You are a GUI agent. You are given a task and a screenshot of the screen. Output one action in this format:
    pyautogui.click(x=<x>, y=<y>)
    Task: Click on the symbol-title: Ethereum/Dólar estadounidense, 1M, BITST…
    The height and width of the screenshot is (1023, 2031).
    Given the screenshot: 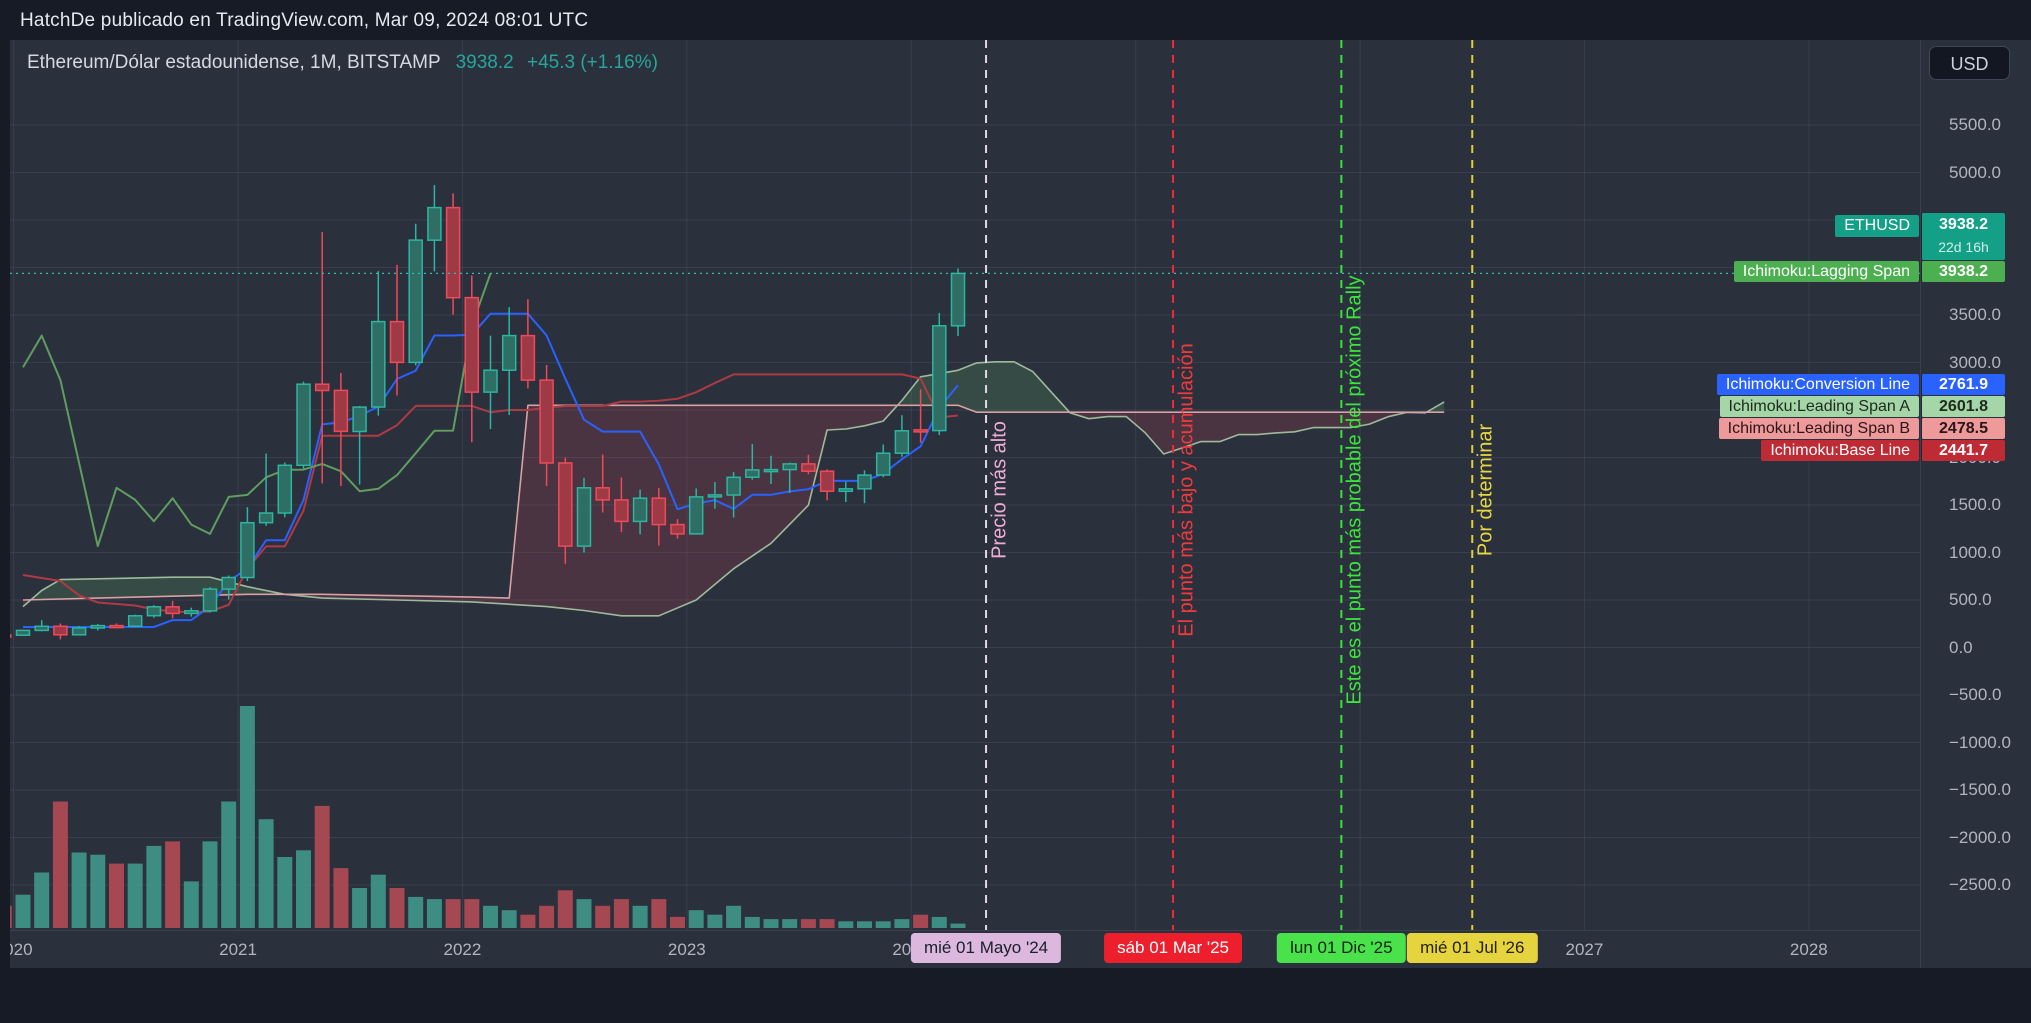 What is the action you would take?
    pyautogui.click(x=342, y=63)
    